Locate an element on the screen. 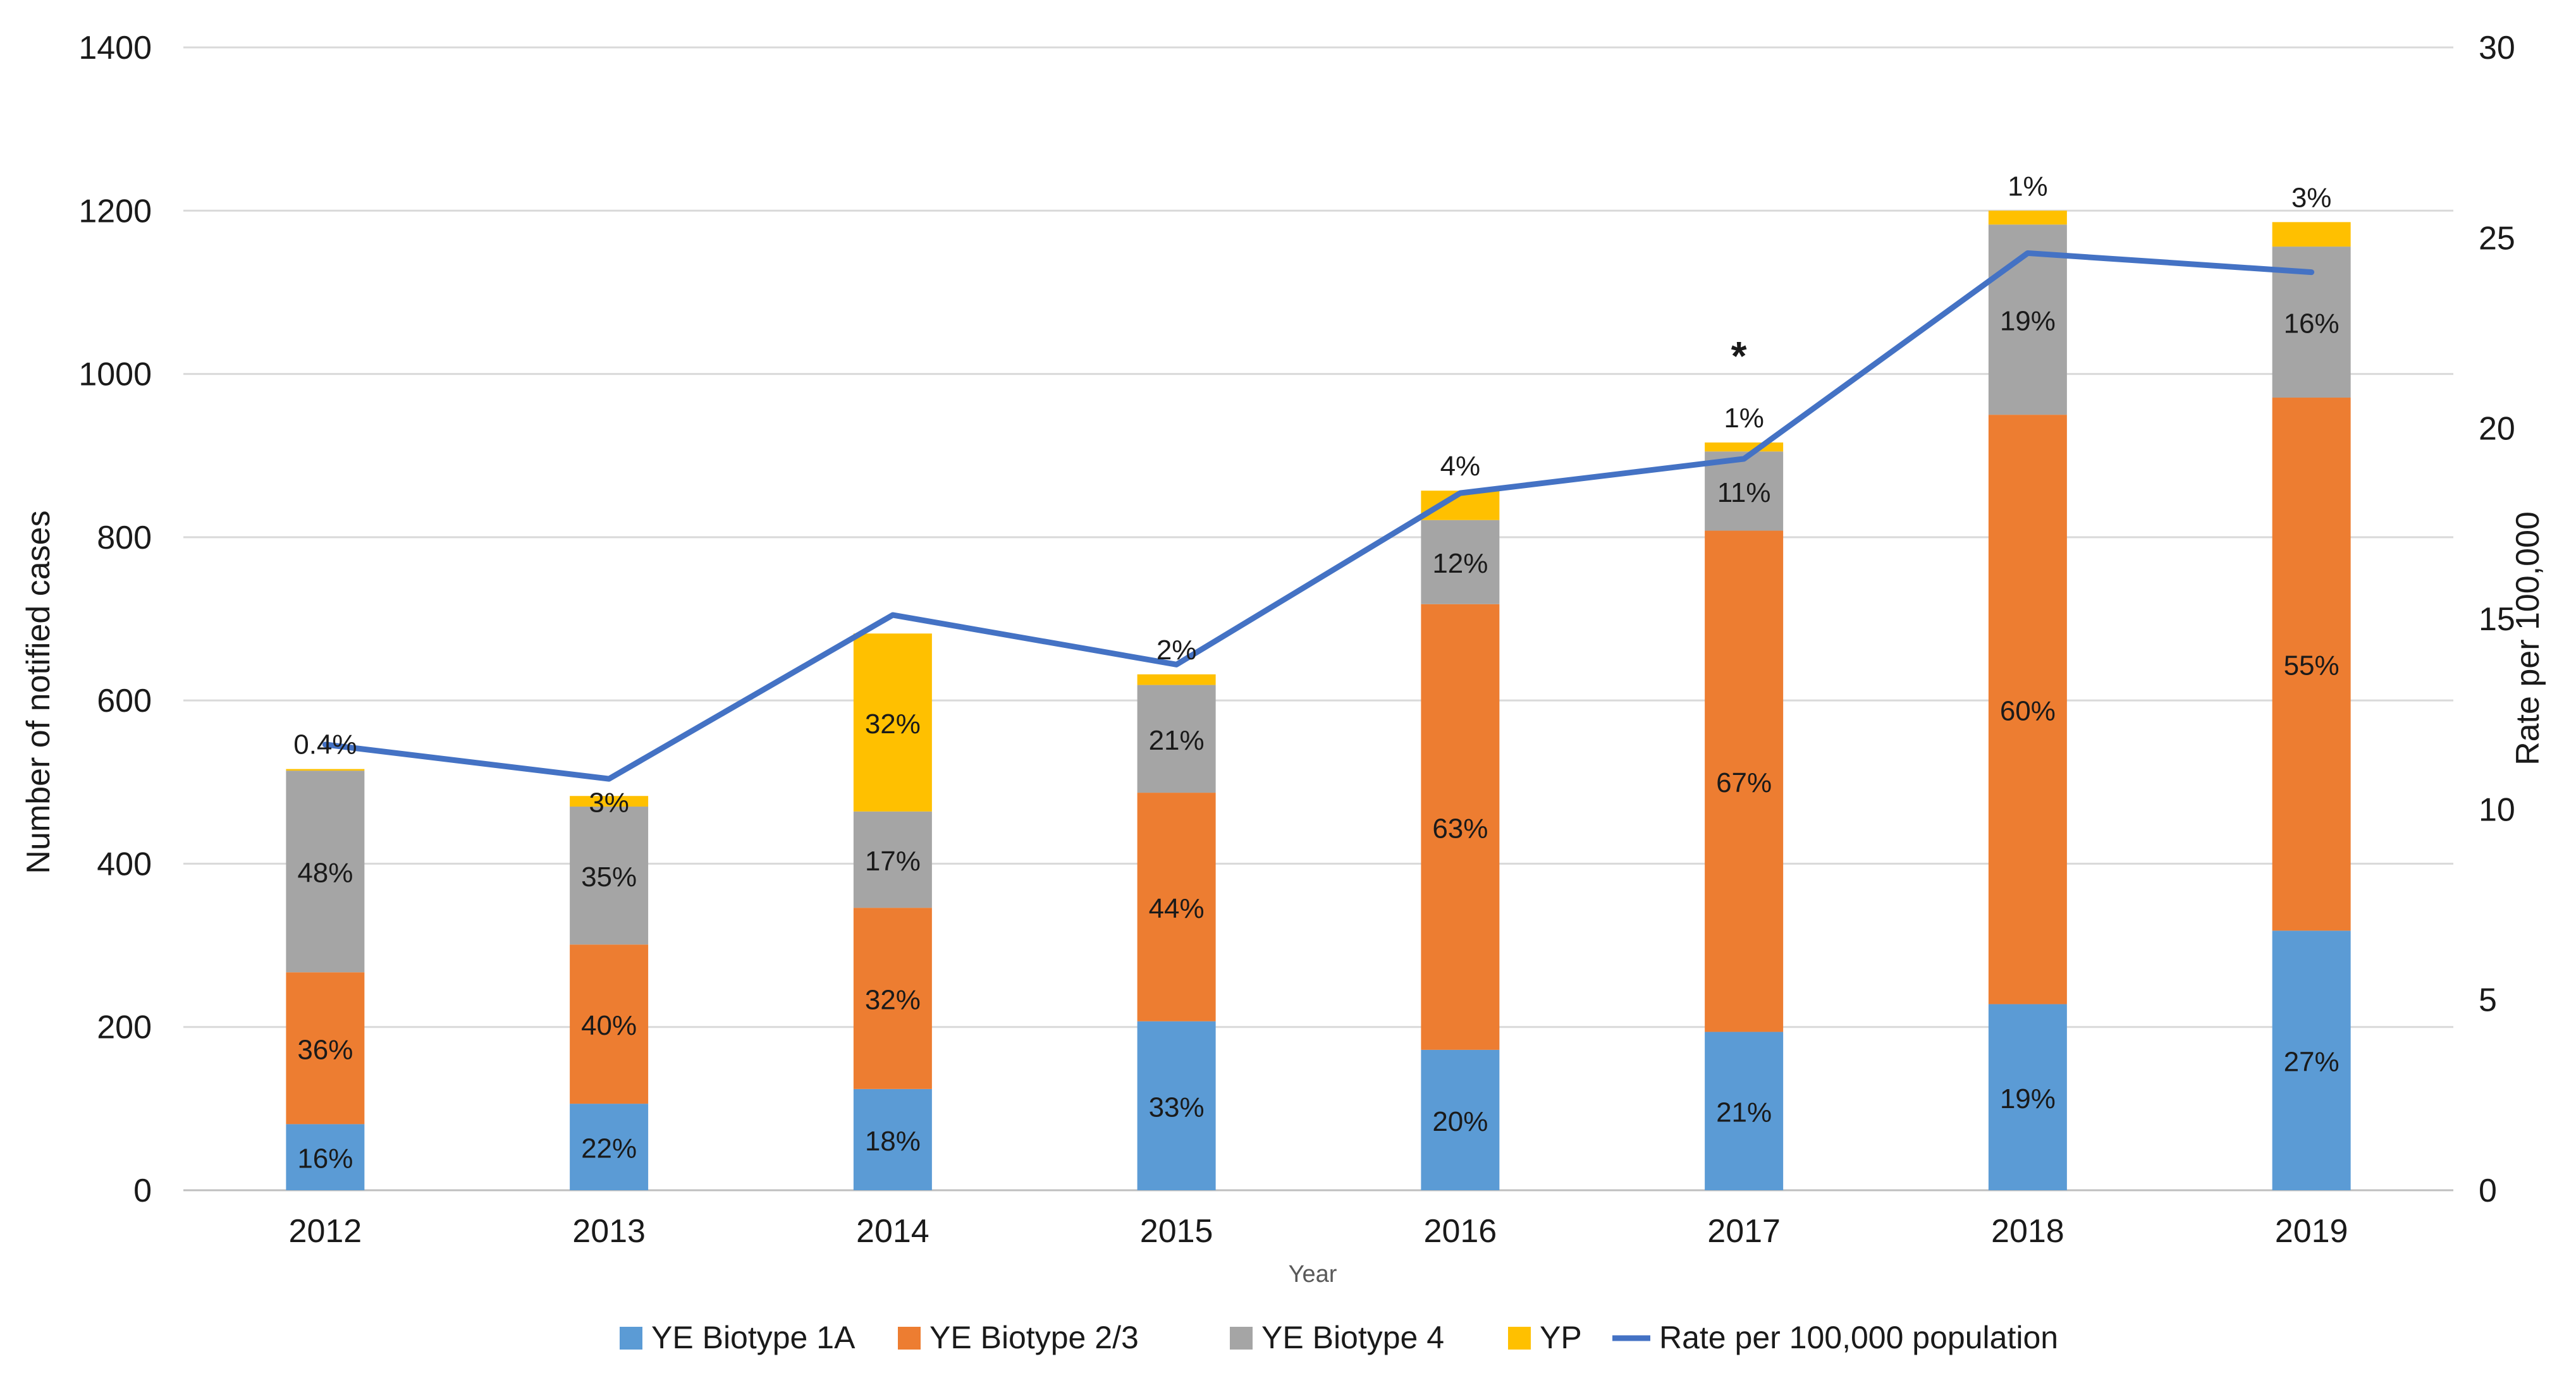 The width and height of the screenshot is (2576, 1390). y-tick-label: 1400 is located at coordinates (115, 48).